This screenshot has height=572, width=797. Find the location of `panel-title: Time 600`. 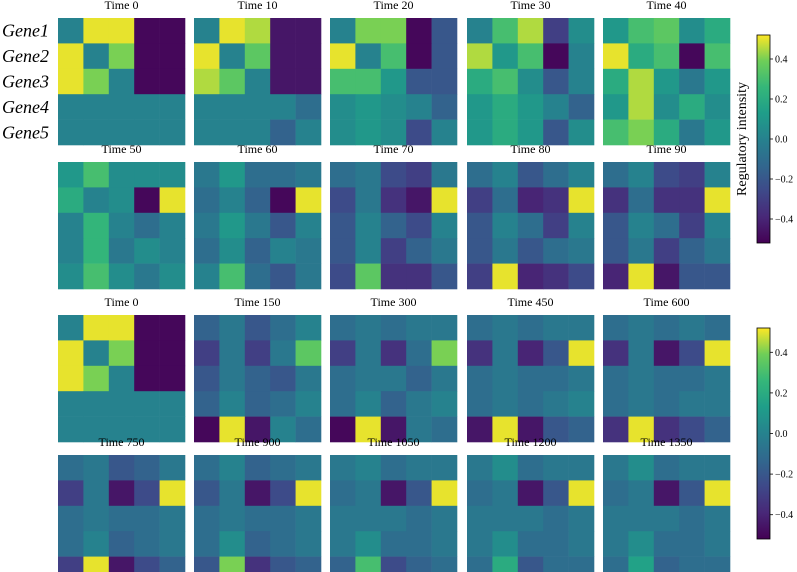

panel-title: Time 600 is located at coordinates (667, 302).